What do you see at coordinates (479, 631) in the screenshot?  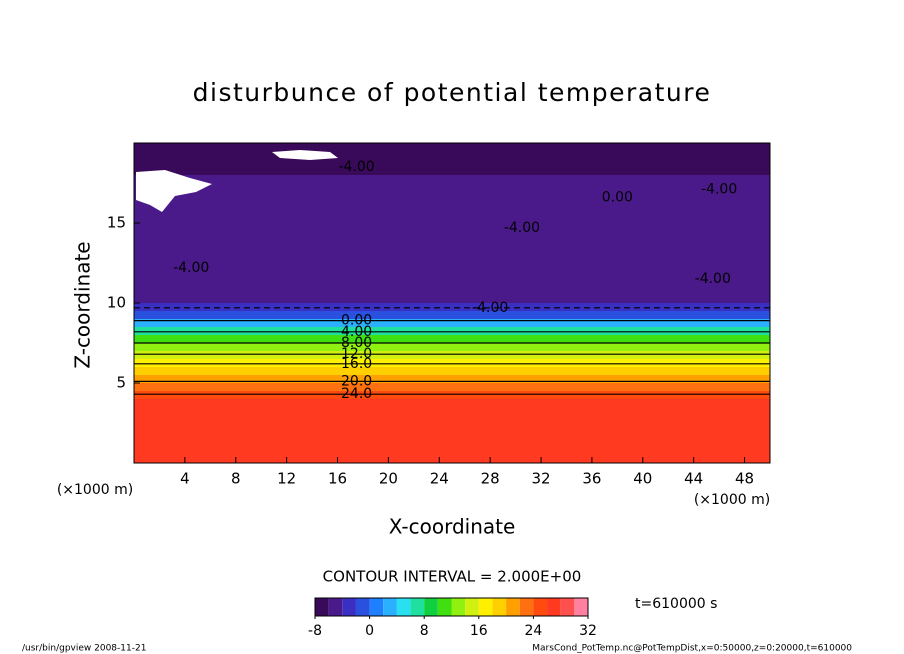 I see `colorbar-tick-label: 16` at bounding box center [479, 631].